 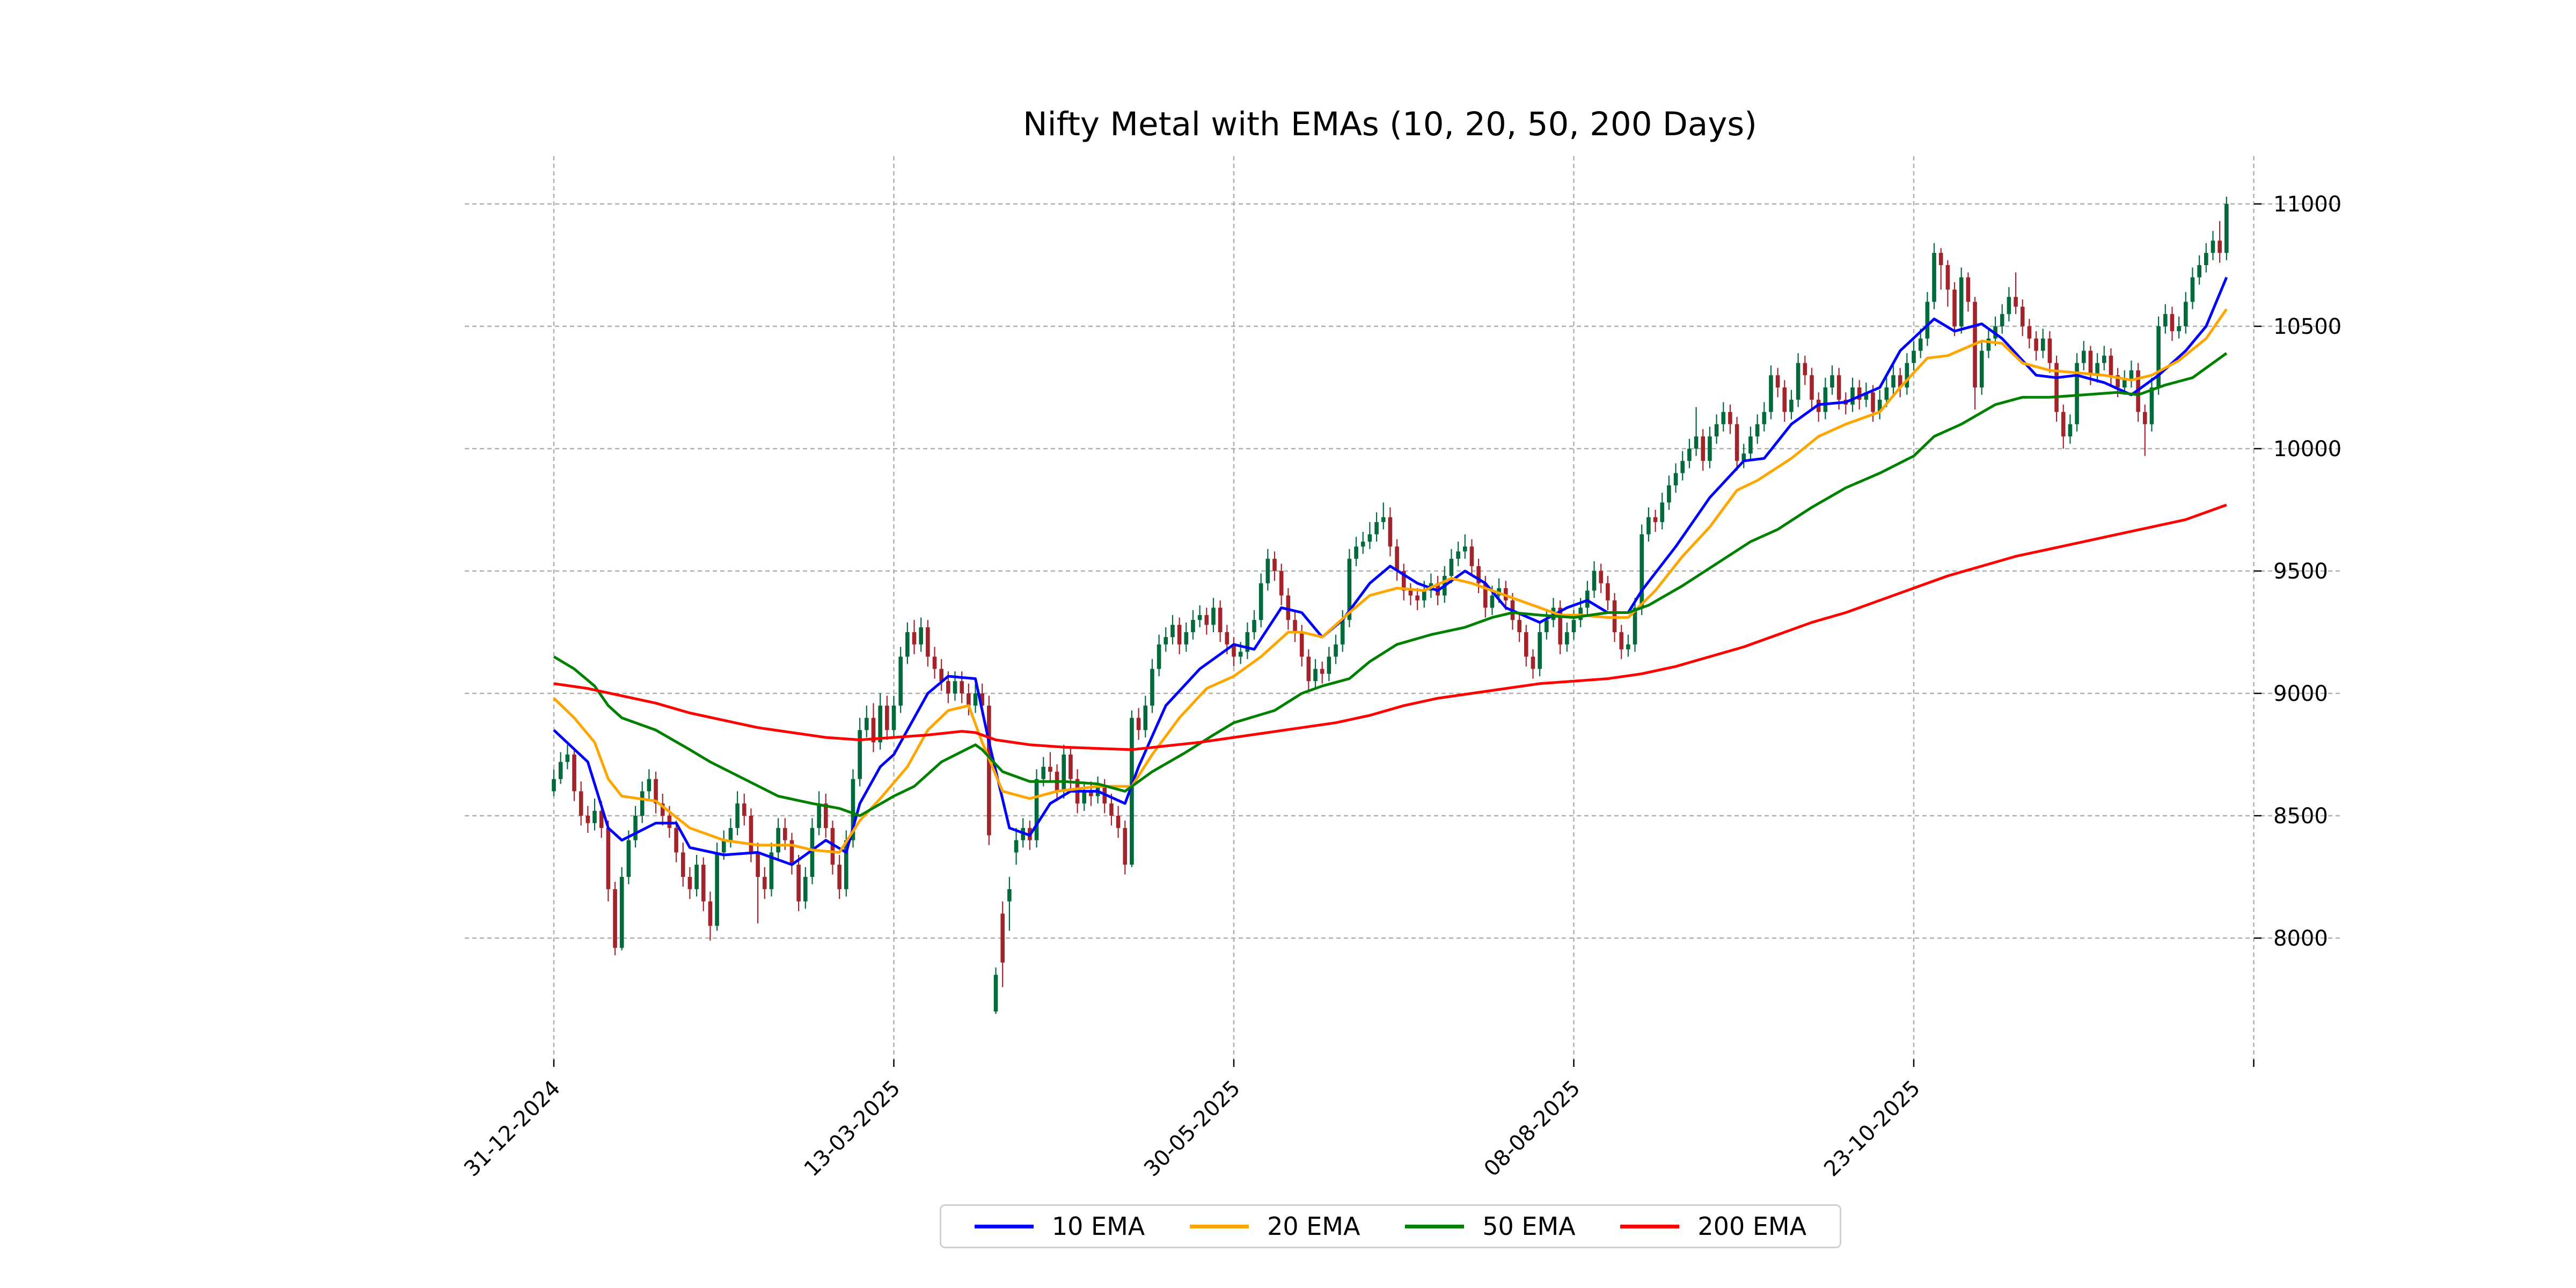 I want to click on legend-swatch-20-ema, so click(x=1219, y=1226).